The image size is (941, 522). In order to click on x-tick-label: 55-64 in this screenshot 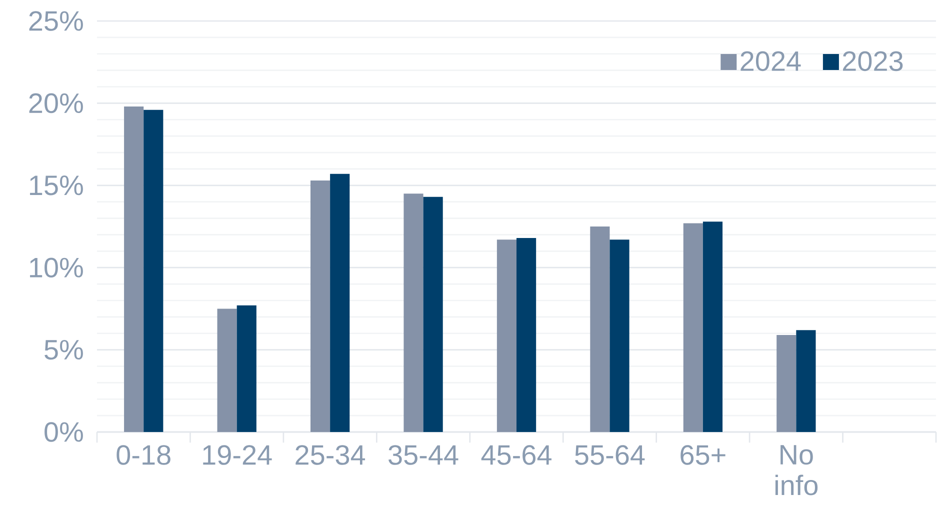, I will do `click(610, 455)`.